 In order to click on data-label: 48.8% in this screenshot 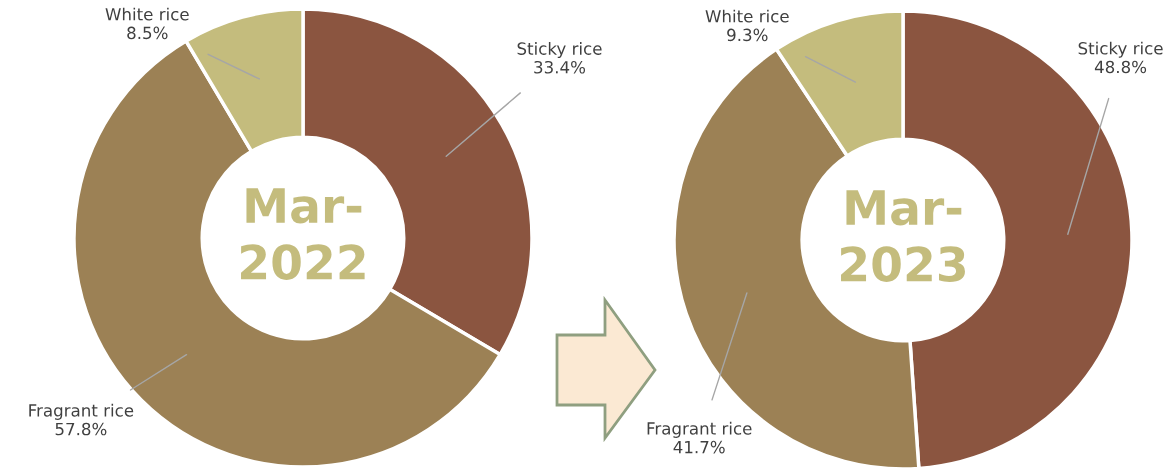, I will do `click(1120, 67)`.